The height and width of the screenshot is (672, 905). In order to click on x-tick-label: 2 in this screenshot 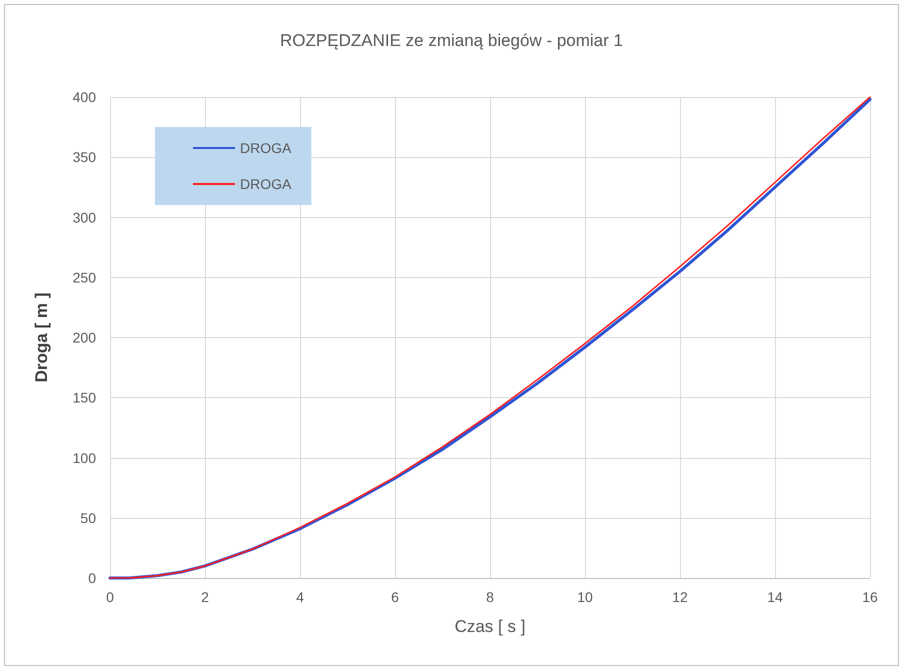, I will do `click(205, 597)`.